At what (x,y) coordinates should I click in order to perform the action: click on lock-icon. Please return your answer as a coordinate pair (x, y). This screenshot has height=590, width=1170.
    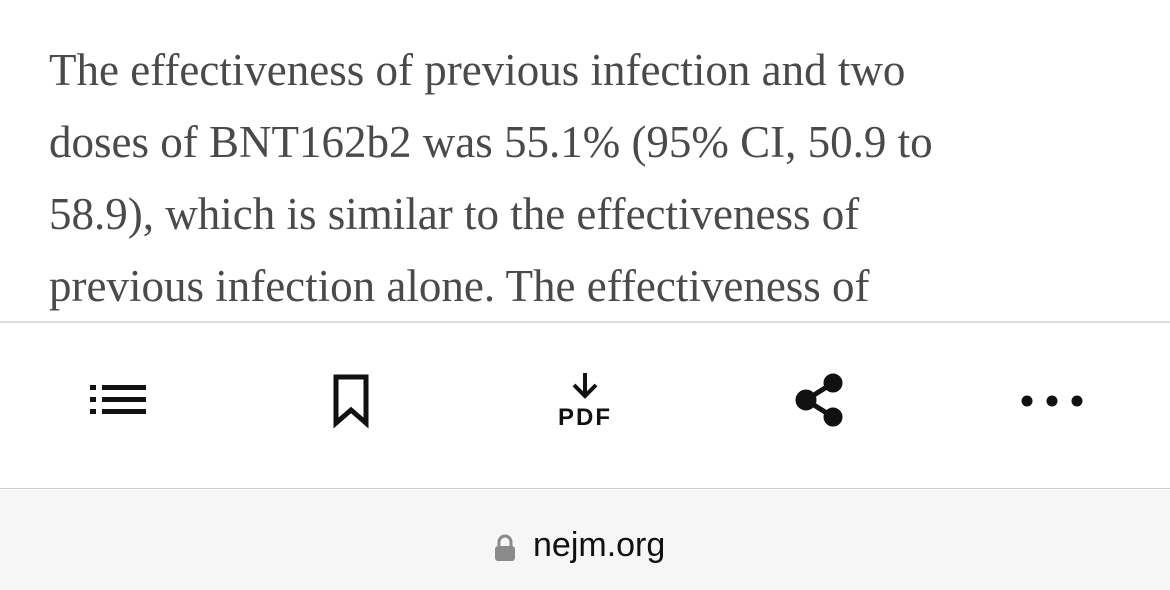
    Looking at the image, I should click on (505, 547).